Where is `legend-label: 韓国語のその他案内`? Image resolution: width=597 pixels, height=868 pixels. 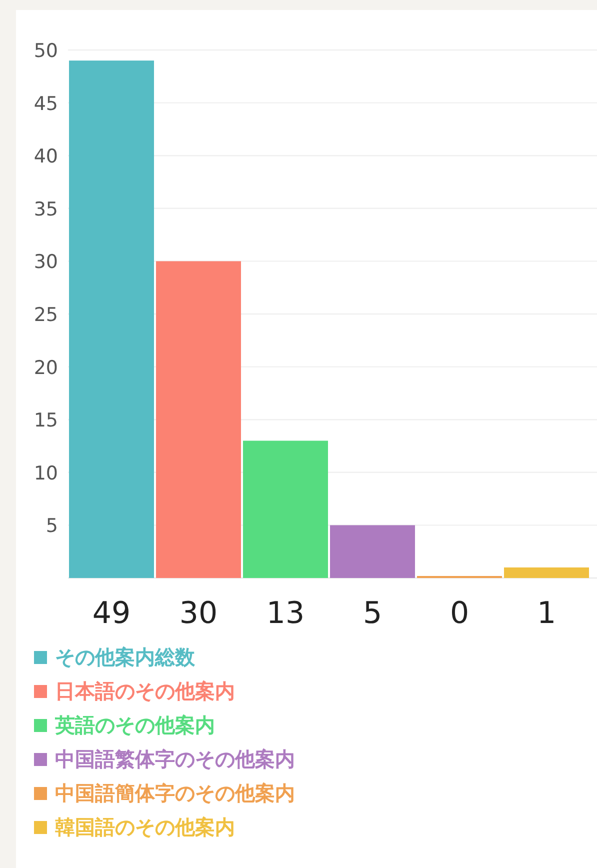 legend-label: 韓国語のその他案内 is located at coordinates (145, 827).